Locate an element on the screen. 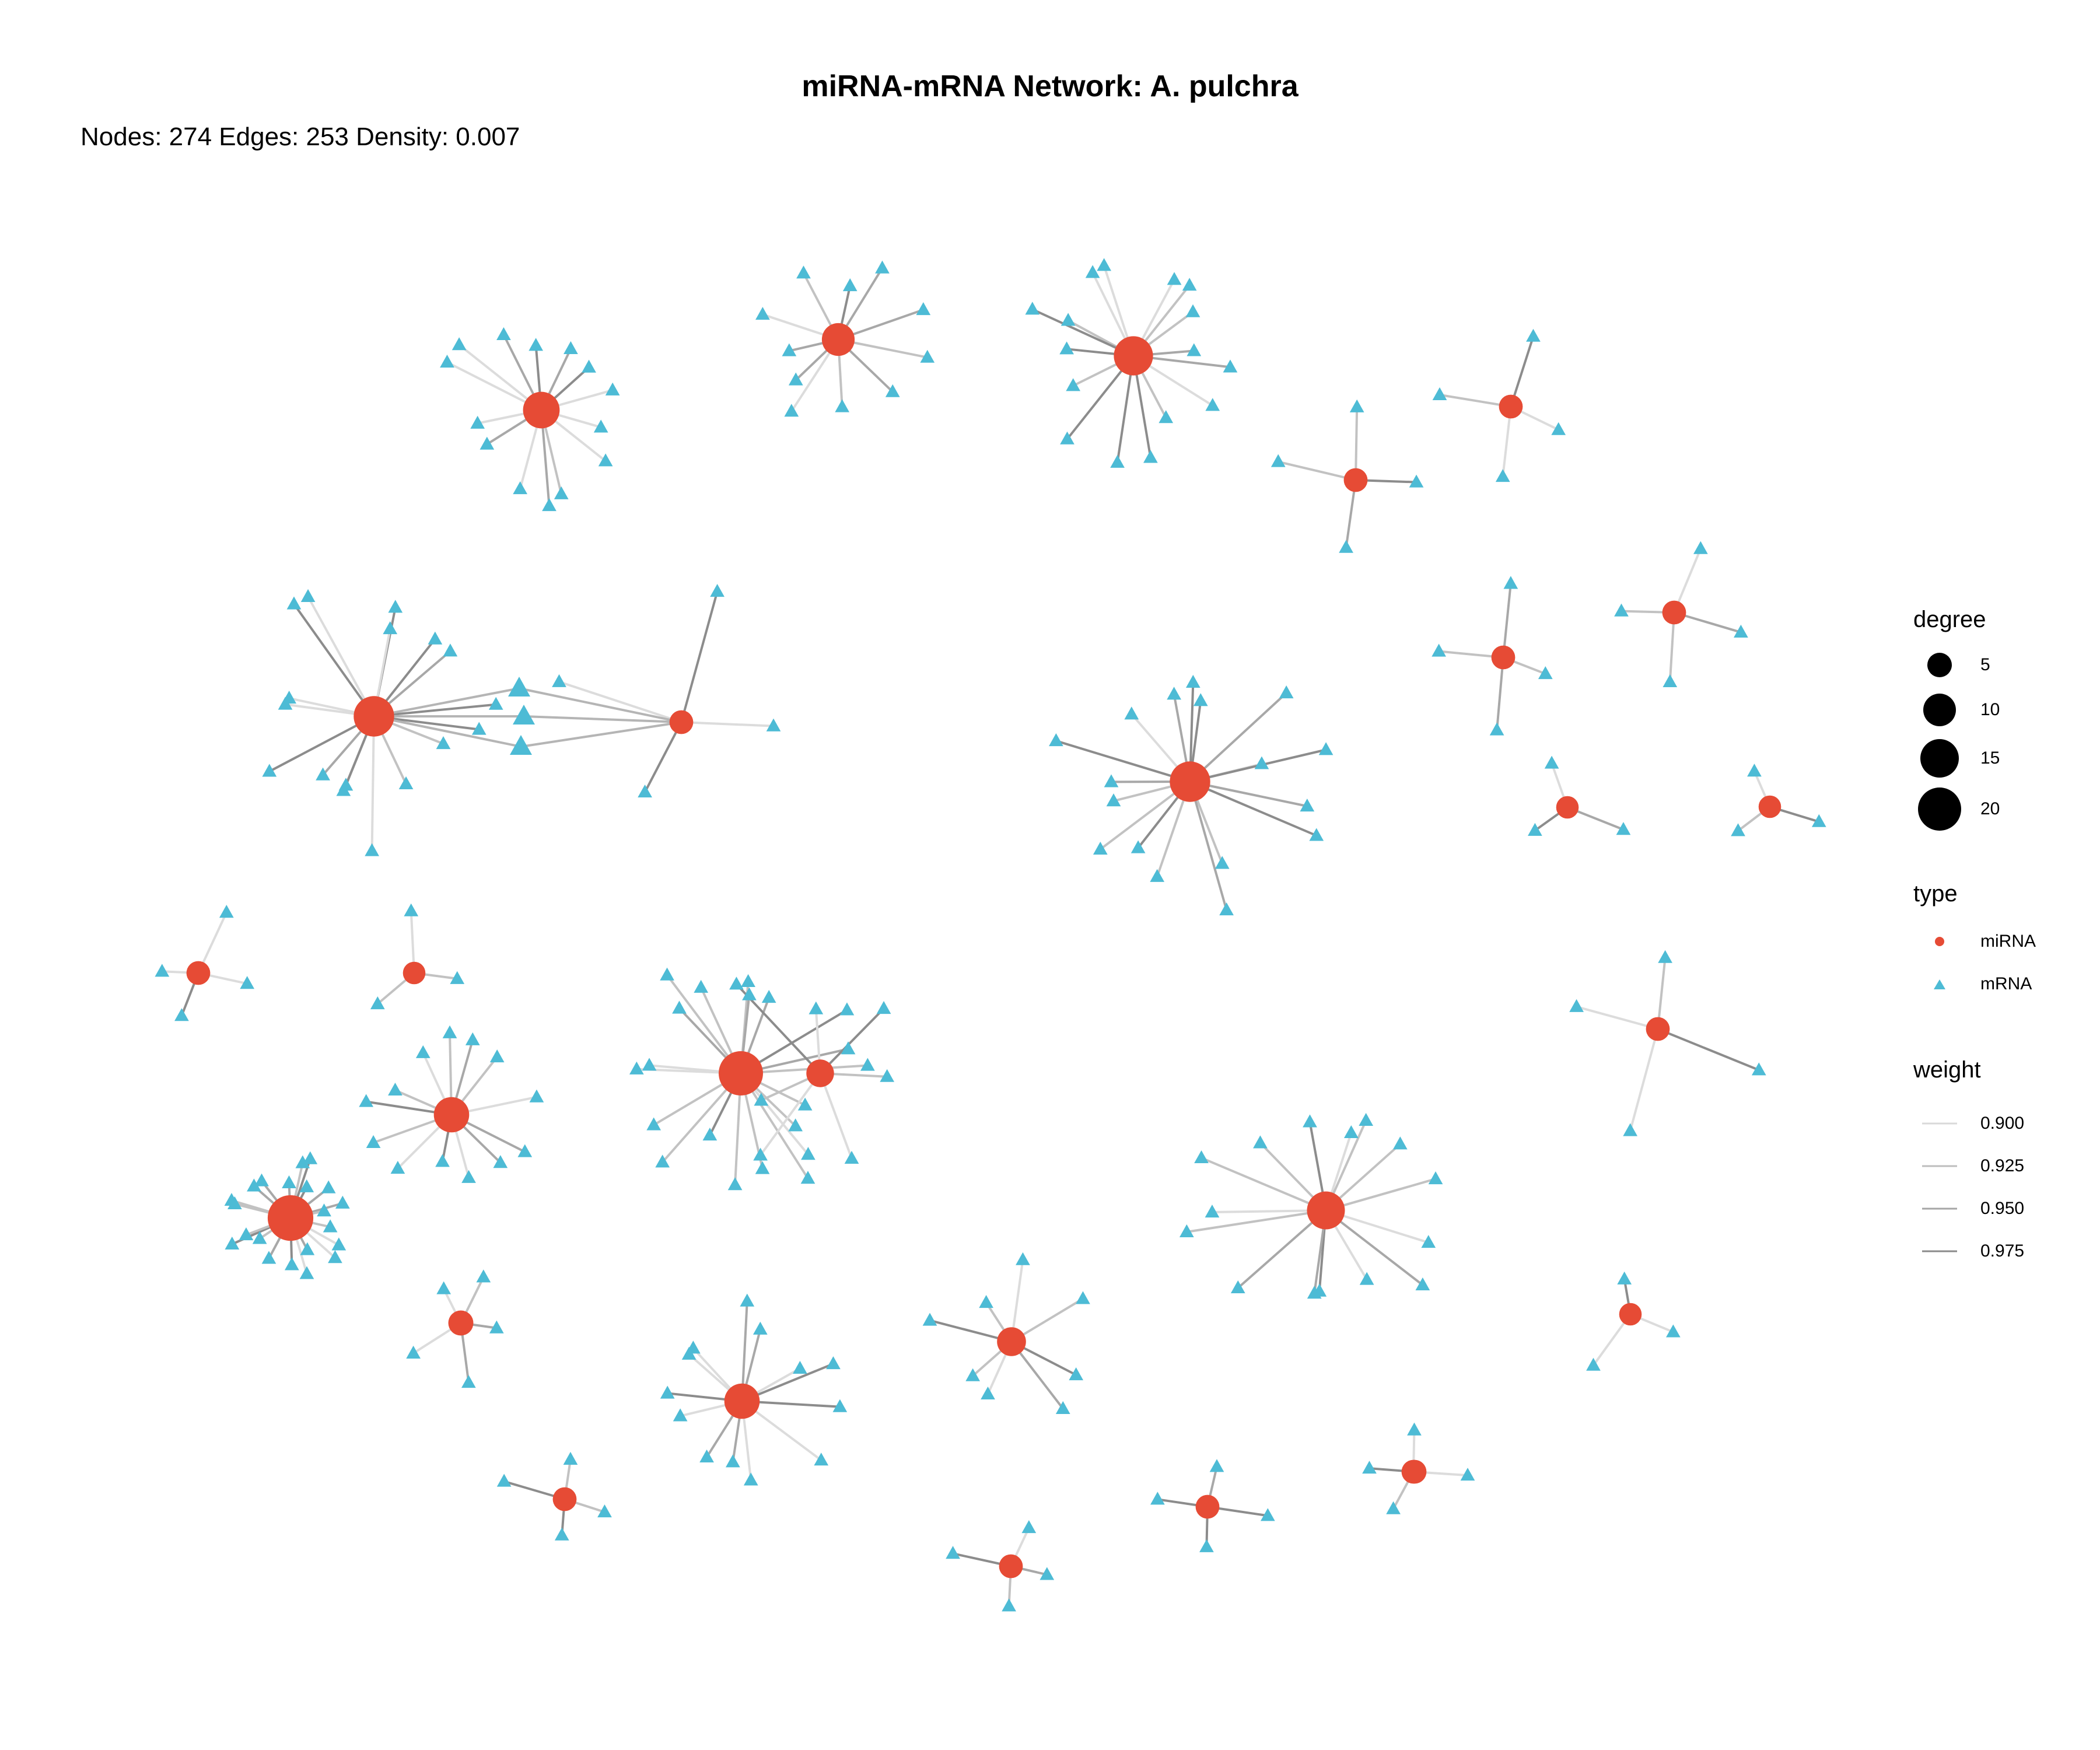  legend-weight-keys is located at coordinates (1939, 1187).